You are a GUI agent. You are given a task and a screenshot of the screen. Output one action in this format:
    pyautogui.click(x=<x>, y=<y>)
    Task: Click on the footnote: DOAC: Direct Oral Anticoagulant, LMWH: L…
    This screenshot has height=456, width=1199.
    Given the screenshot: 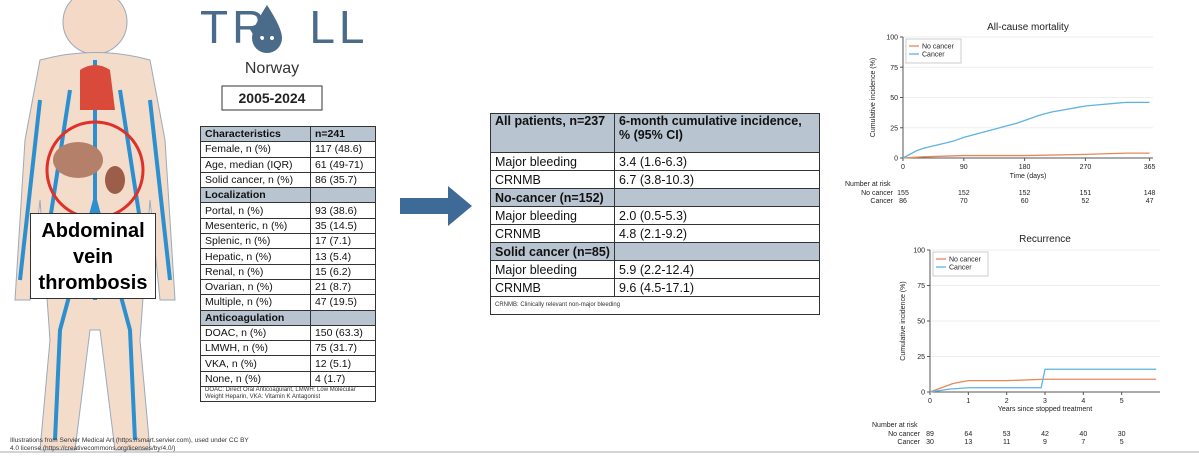 What is the action you would take?
    pyautogui.click(x=288, y=394)
    